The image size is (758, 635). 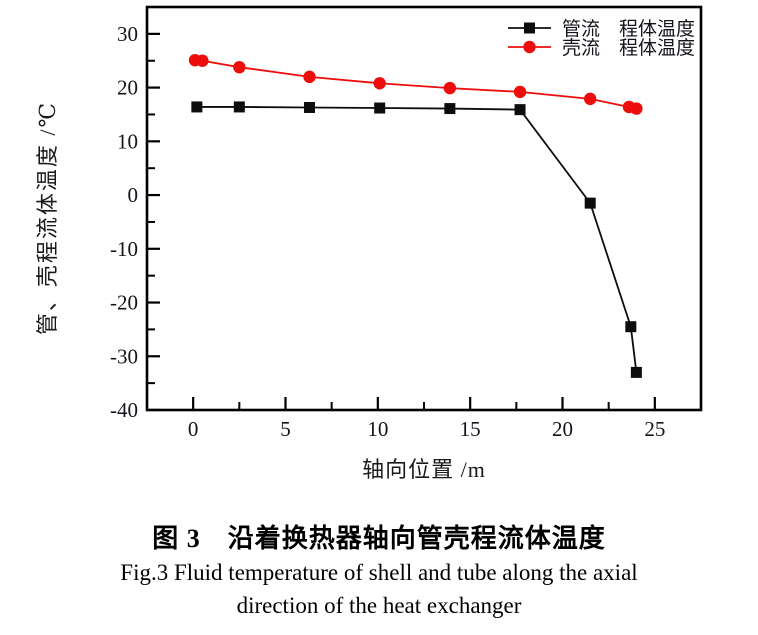 What do you see at coordinates (424, 469) in the screenshot?
I see `x-axis-title: 轴向位置 /m` at bounding box center [424, 469].